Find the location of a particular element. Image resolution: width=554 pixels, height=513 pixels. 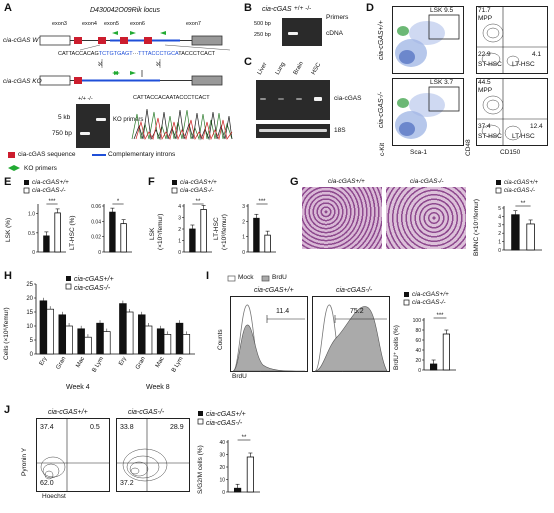

y-tick-label: 0.5 is located at coordinates (31, 234).